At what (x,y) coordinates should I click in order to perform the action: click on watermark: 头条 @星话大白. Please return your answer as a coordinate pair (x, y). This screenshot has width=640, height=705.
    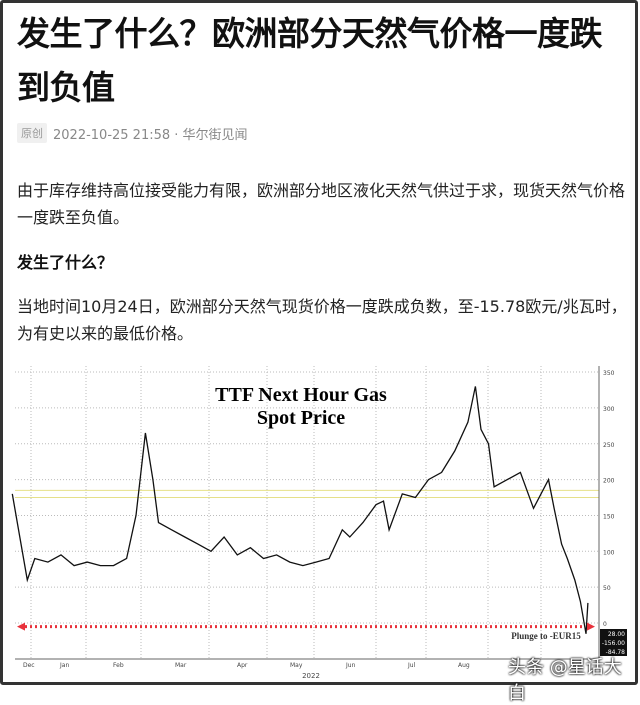
    Looking at the image, I should click on (565, 680).